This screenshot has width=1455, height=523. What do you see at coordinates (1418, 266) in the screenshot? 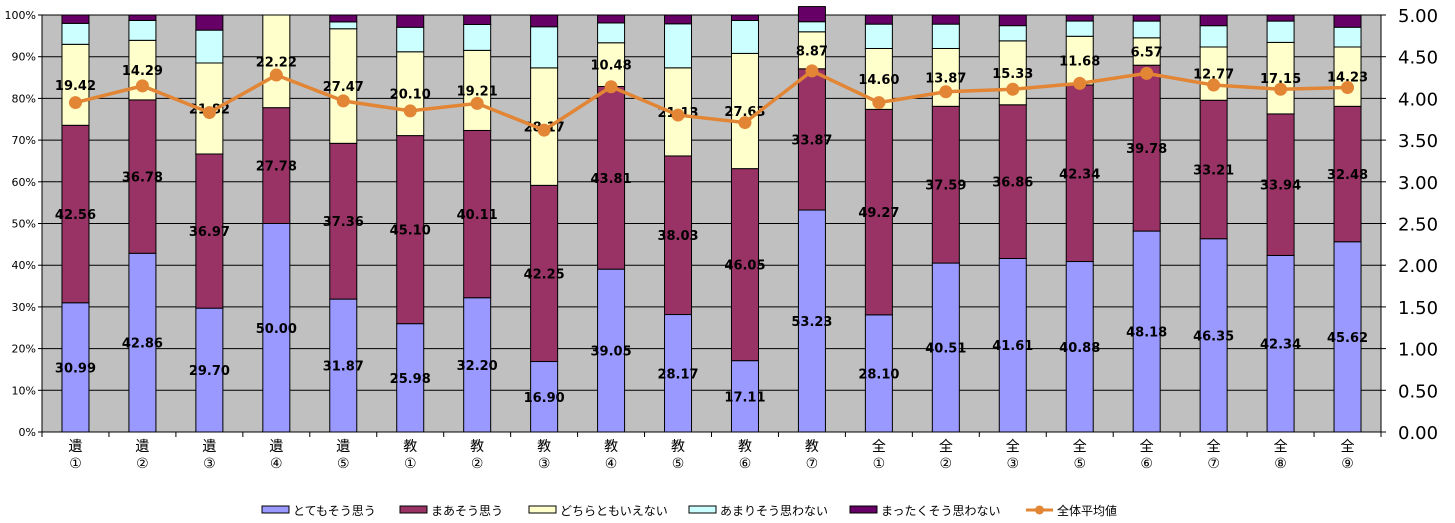
I see `y-right-tick-label: 2.00` at bounding box center [1418, 266].